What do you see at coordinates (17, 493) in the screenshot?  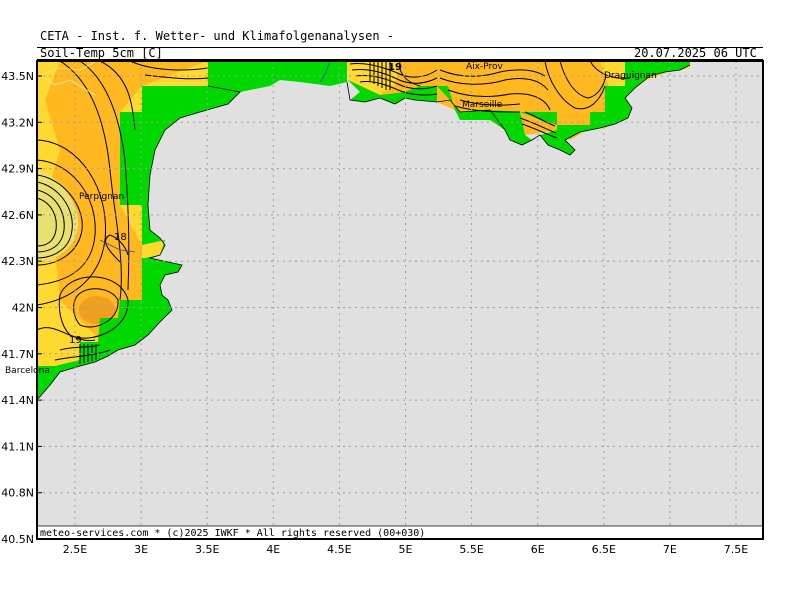 I see `lat-tick-label: 40.8N` at bounding box center [17, 493].